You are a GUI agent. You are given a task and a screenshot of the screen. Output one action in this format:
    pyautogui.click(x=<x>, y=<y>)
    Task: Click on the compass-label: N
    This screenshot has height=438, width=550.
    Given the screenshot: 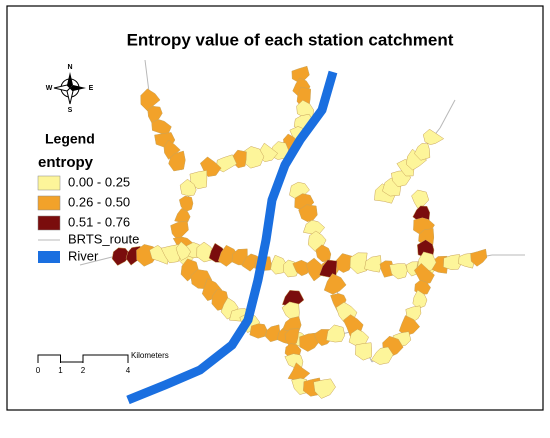 What is the action you would take?
    pyautogui.click(x=69, y=67)
    